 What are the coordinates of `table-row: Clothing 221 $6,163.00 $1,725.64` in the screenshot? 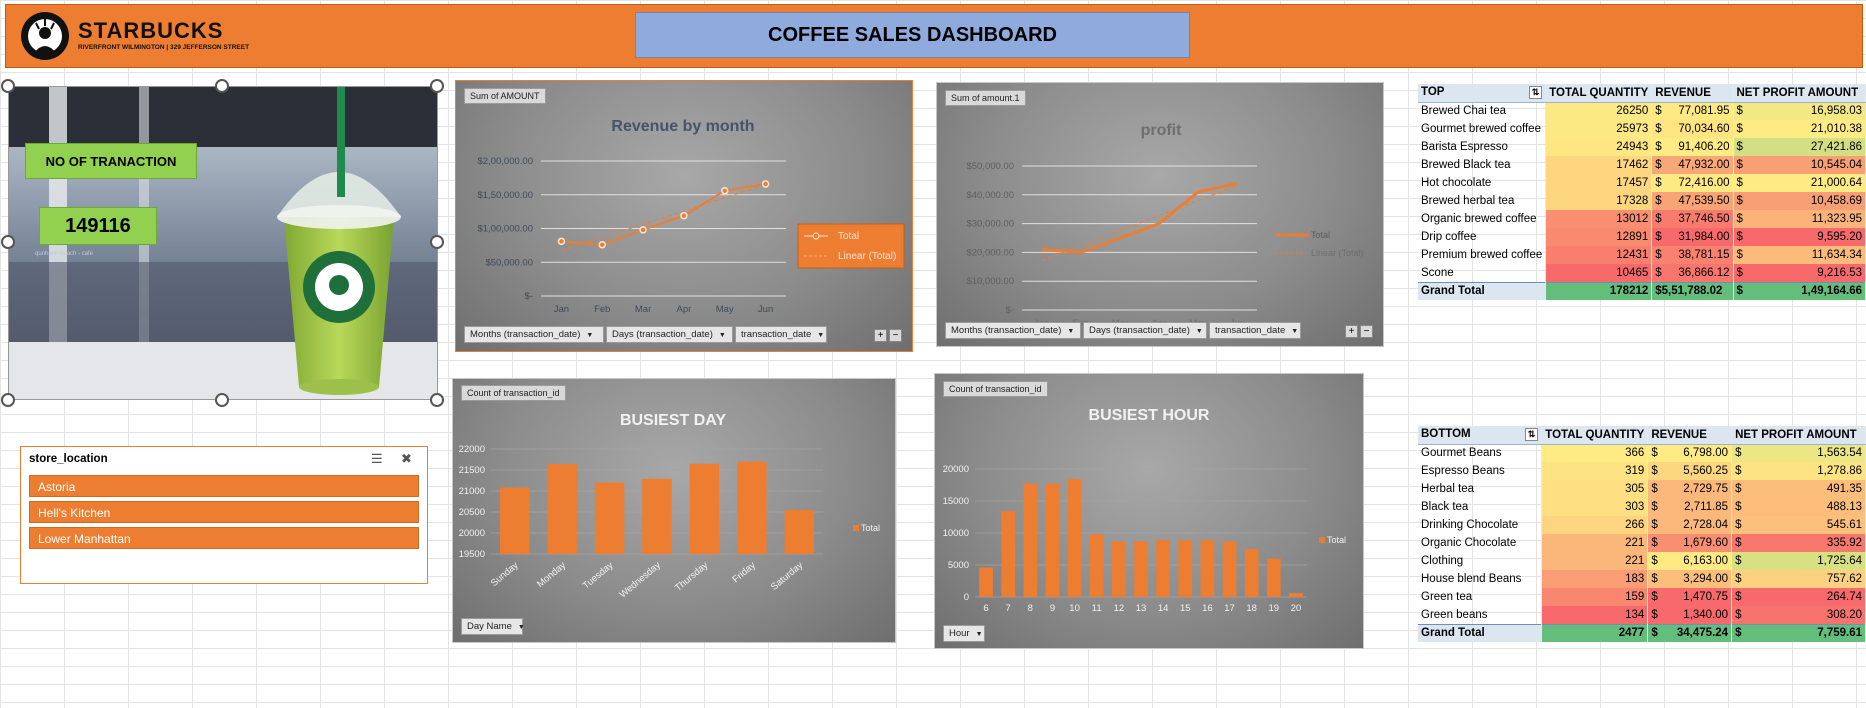 It's located at (1642, 561).